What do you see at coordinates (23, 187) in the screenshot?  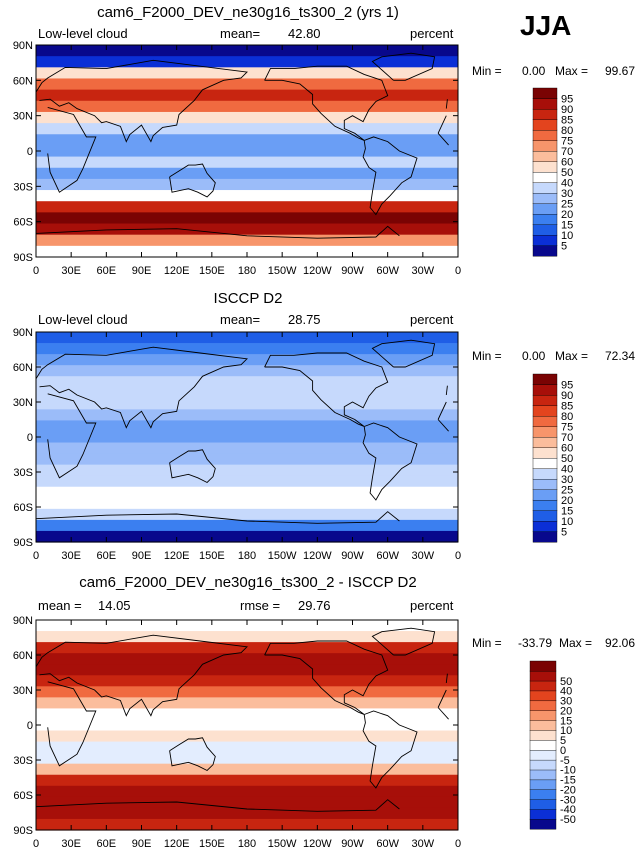 I see `lat-tick-label: 30S` at bounding box center [23, 187].